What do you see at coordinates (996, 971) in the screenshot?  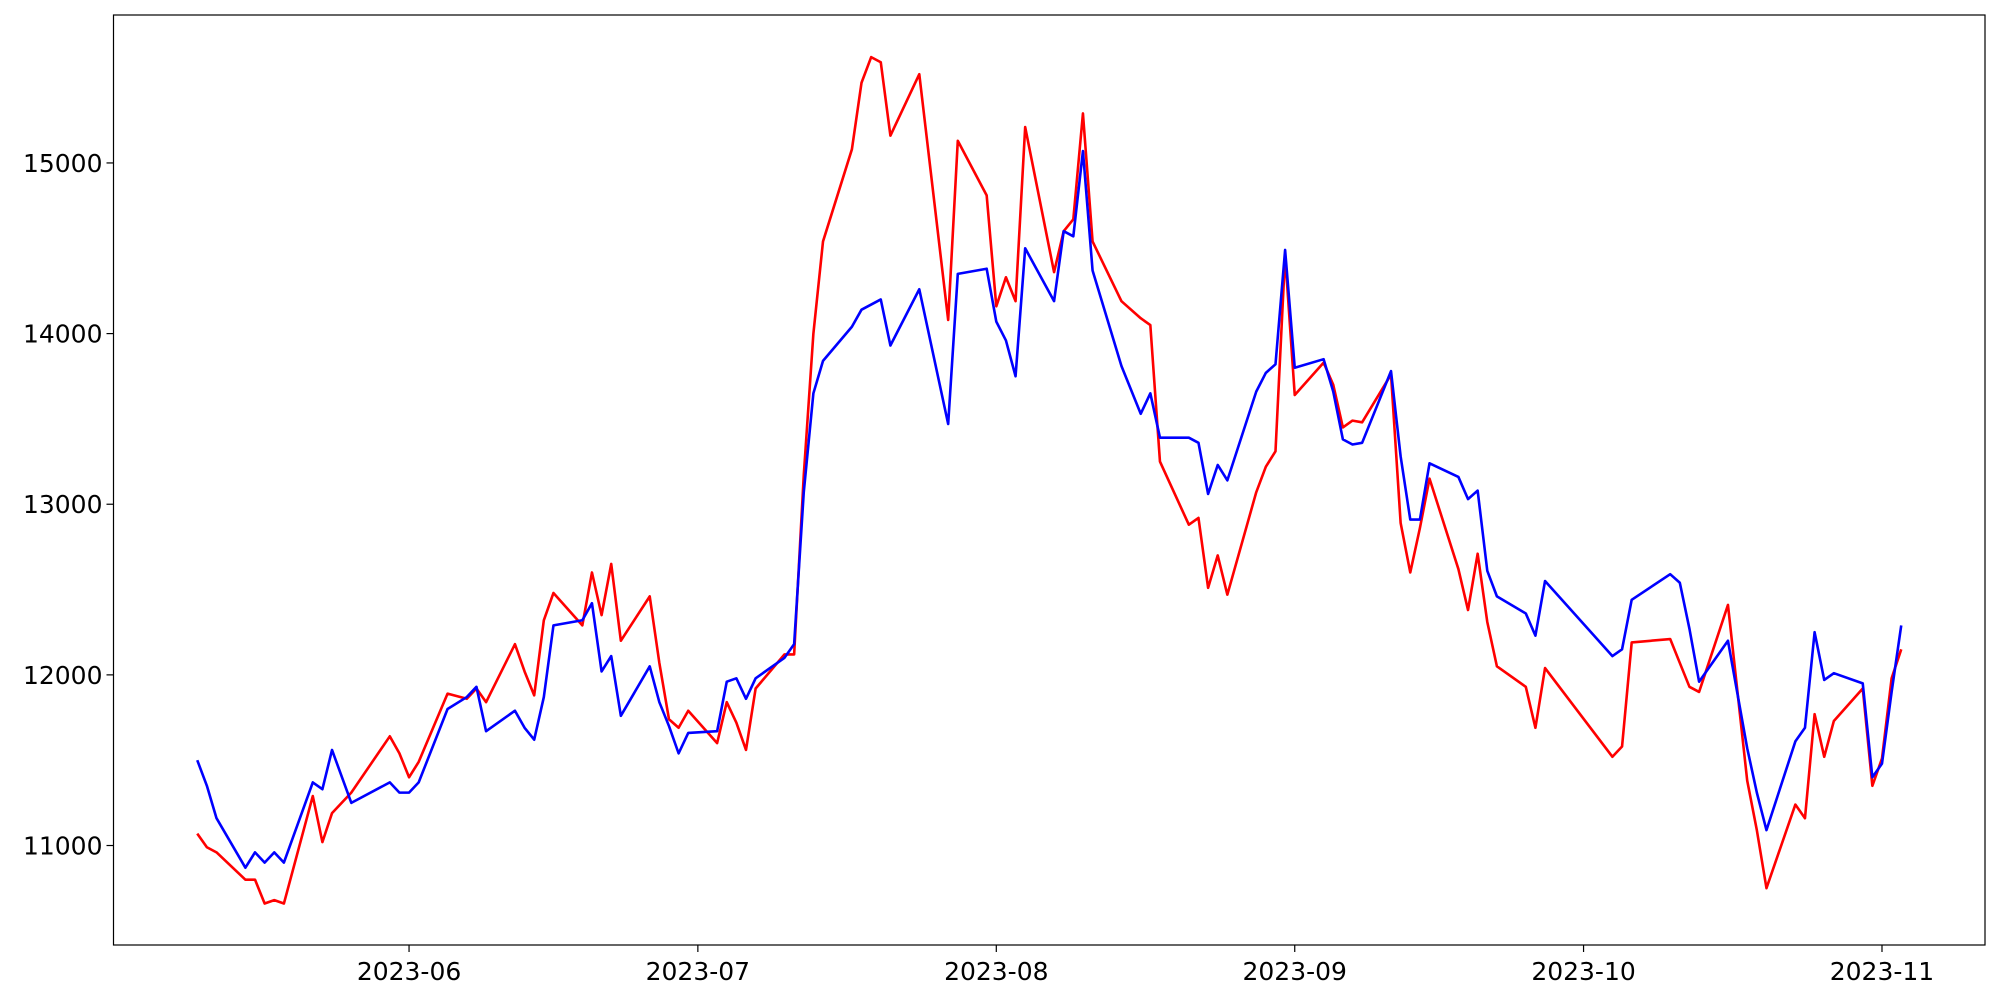 I see `x-tick-label: 2023-08` at bounding box center [996, 971].